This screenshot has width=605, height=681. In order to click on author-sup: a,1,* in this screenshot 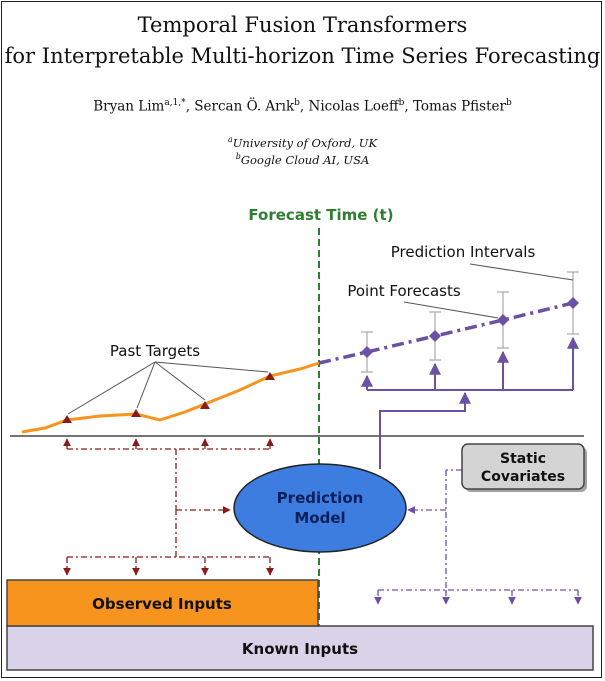, I will do `click(175, 103)`.